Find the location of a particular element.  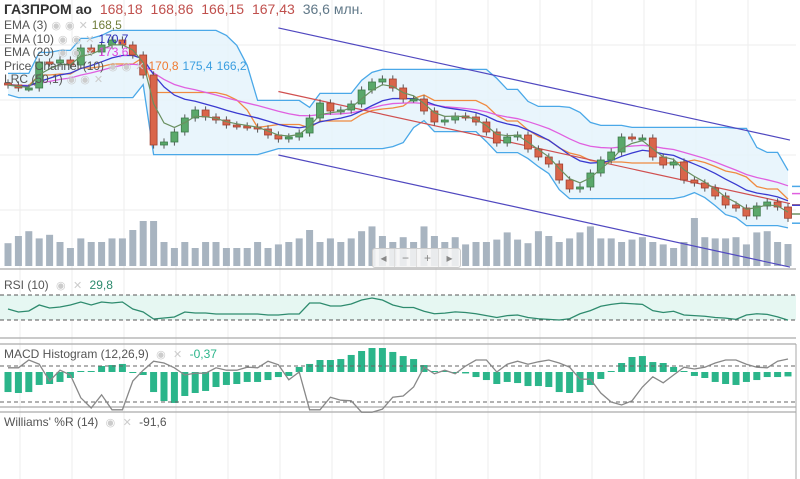

scroll-left-button: ◂ is located at coordinates (384, 258).